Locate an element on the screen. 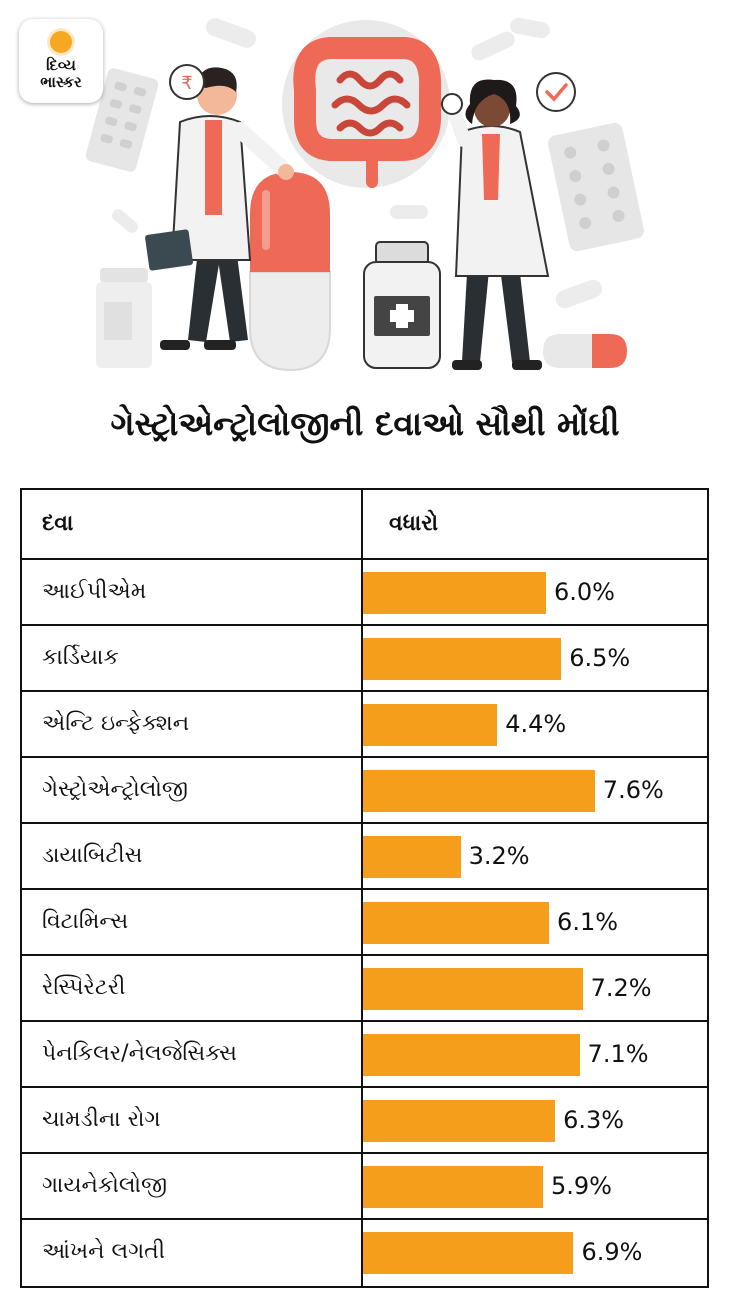 This screenshot has height=1310, width=730. table-row: ગેસ્ટ્રોએન્ટ્રોલોજી 7.6% is located at coordinates (364, 791).